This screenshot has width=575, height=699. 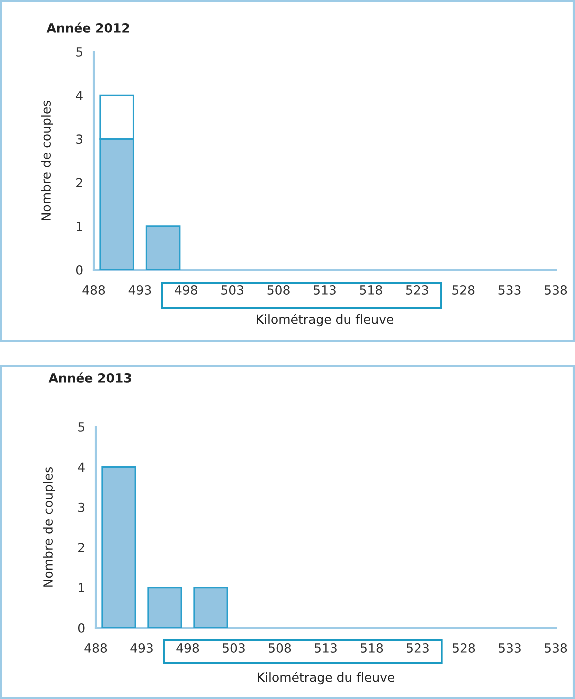 I want to click on chart-title: Année 2013, so click(x=90, y=377).